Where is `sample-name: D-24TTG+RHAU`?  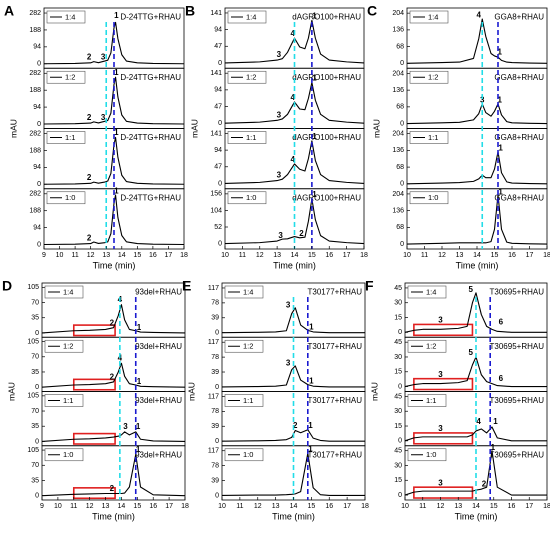
sample-name: D-24TTG+RHAU is located at coordinates (150, 137).